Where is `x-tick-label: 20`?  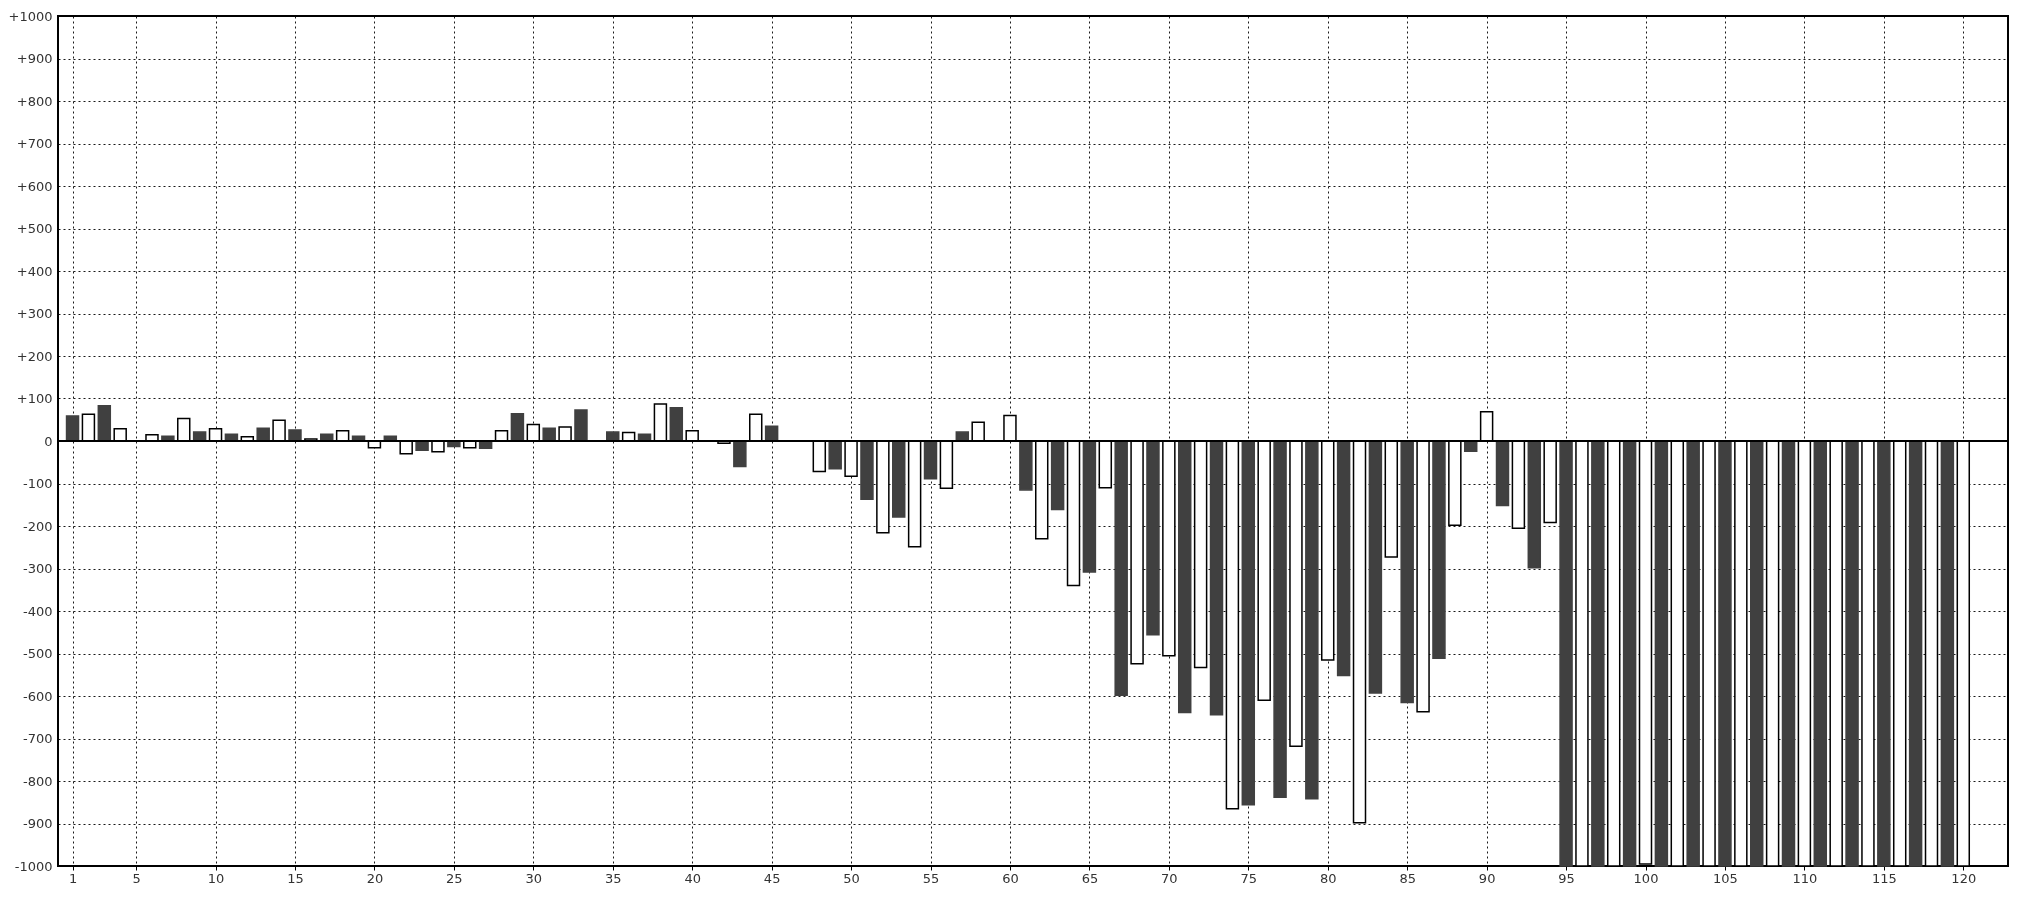 x-tick-label: 20 is located at coordinates (375, 878).